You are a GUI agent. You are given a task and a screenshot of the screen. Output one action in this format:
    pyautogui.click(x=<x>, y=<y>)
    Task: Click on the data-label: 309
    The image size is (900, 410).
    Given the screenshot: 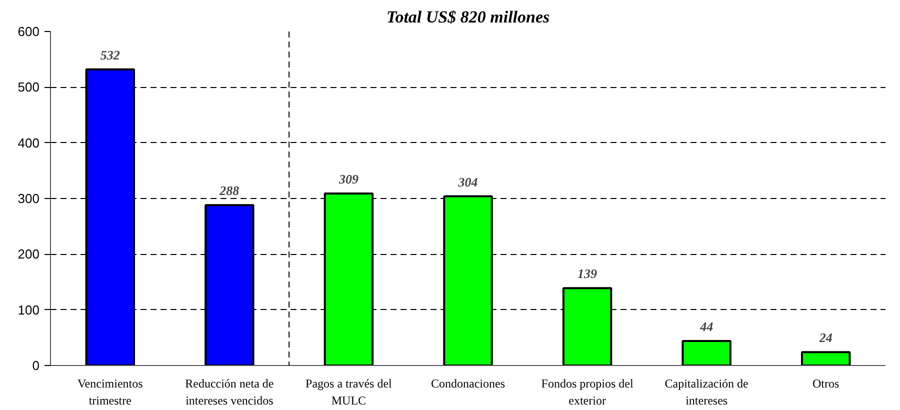 What is the action you would take?
    pyautogui.click(x=348, y=178)
    